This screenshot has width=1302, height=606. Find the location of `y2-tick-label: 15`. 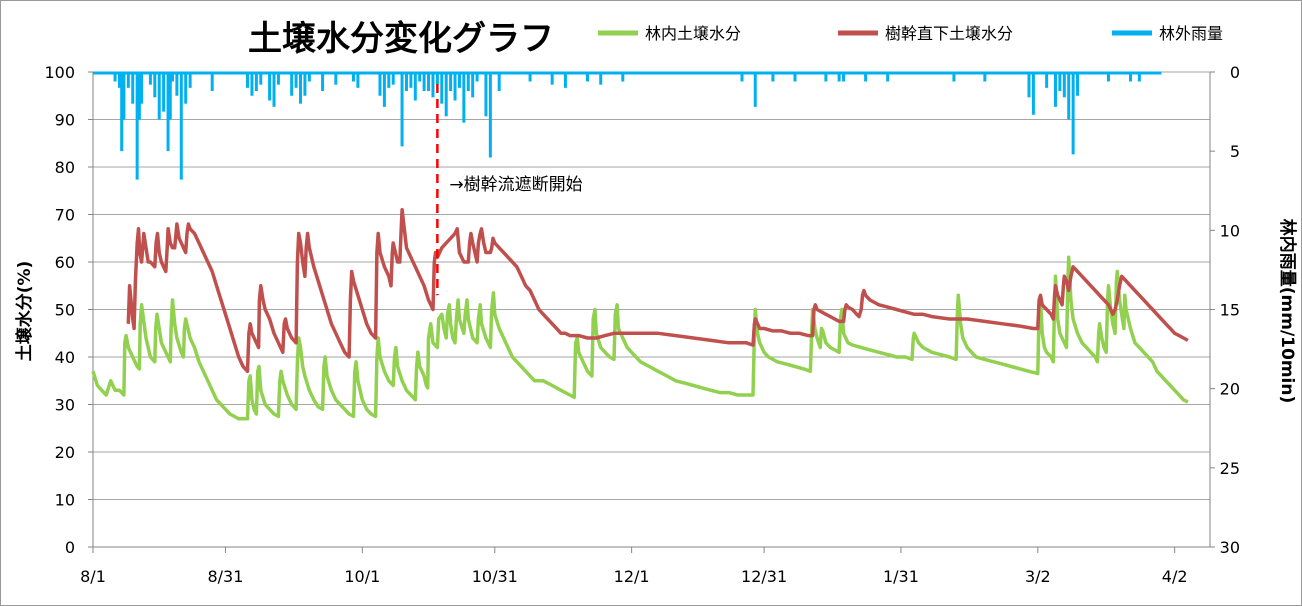

y2-tick-label: 15 is located at coordinates (1230, 310).